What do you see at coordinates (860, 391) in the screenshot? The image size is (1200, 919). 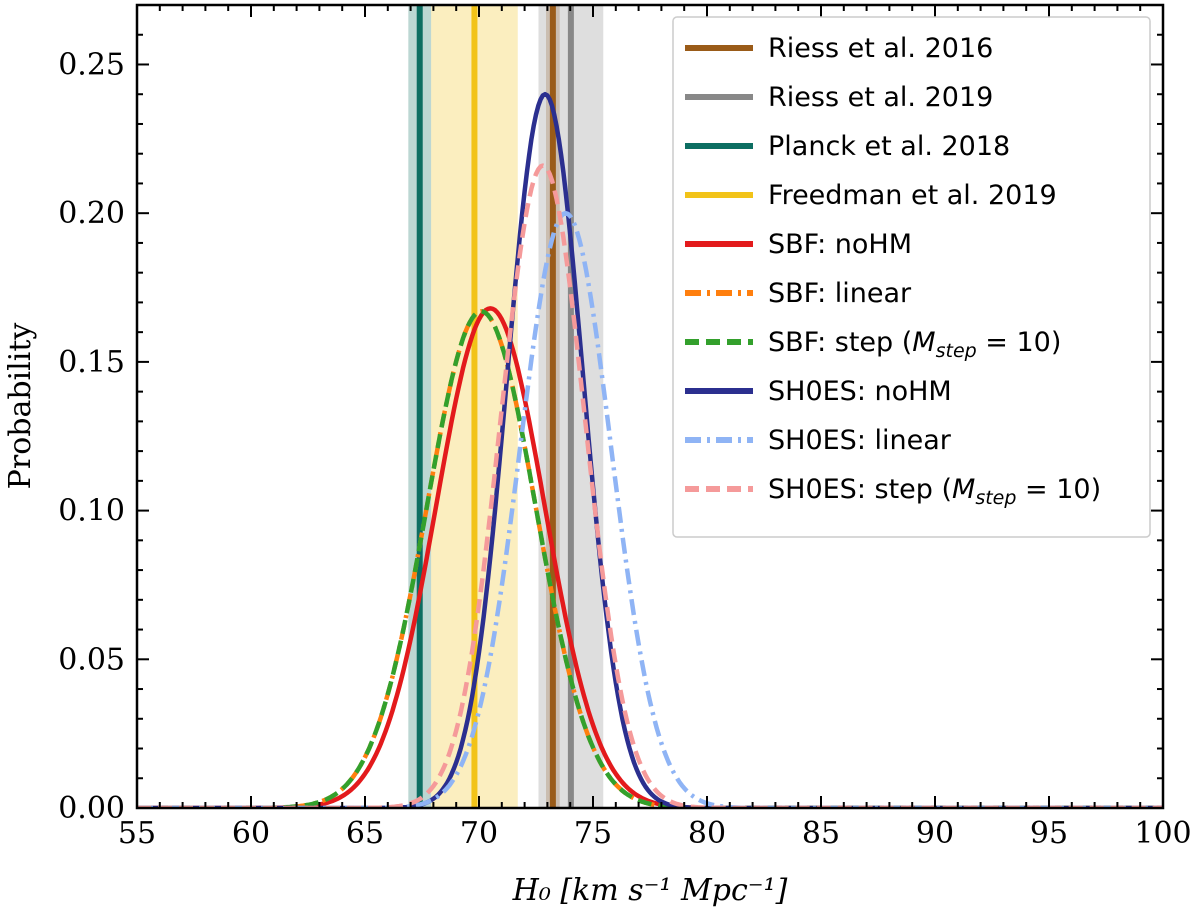 I see `legend-label-7: SH0ES: noHM` at bounding box center [860, 391].